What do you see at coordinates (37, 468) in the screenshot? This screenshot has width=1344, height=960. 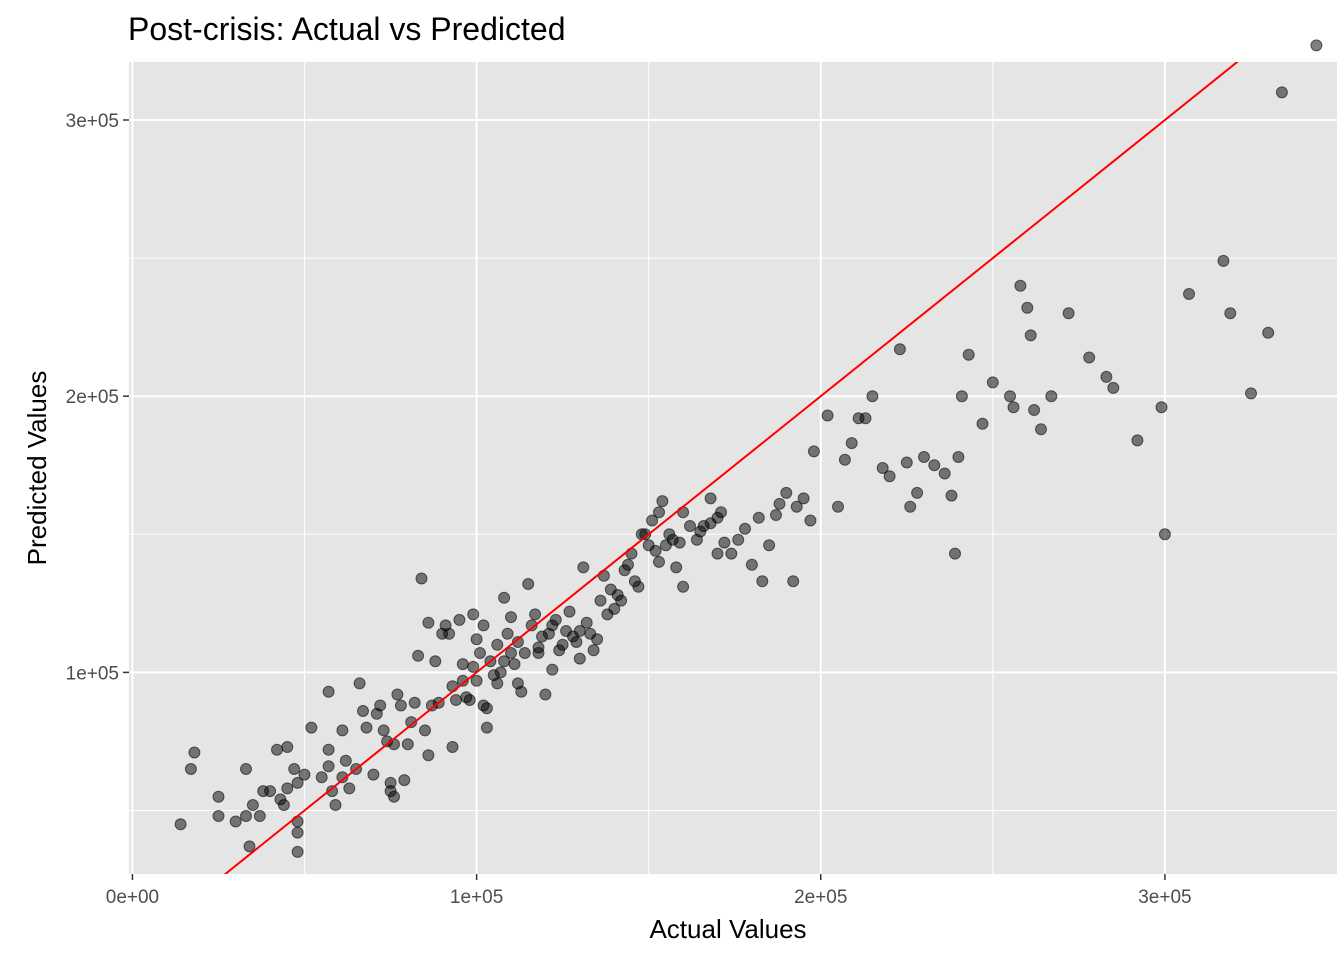 I see `y-axis-title: Predicted Values` at bounding box center [37, 468].